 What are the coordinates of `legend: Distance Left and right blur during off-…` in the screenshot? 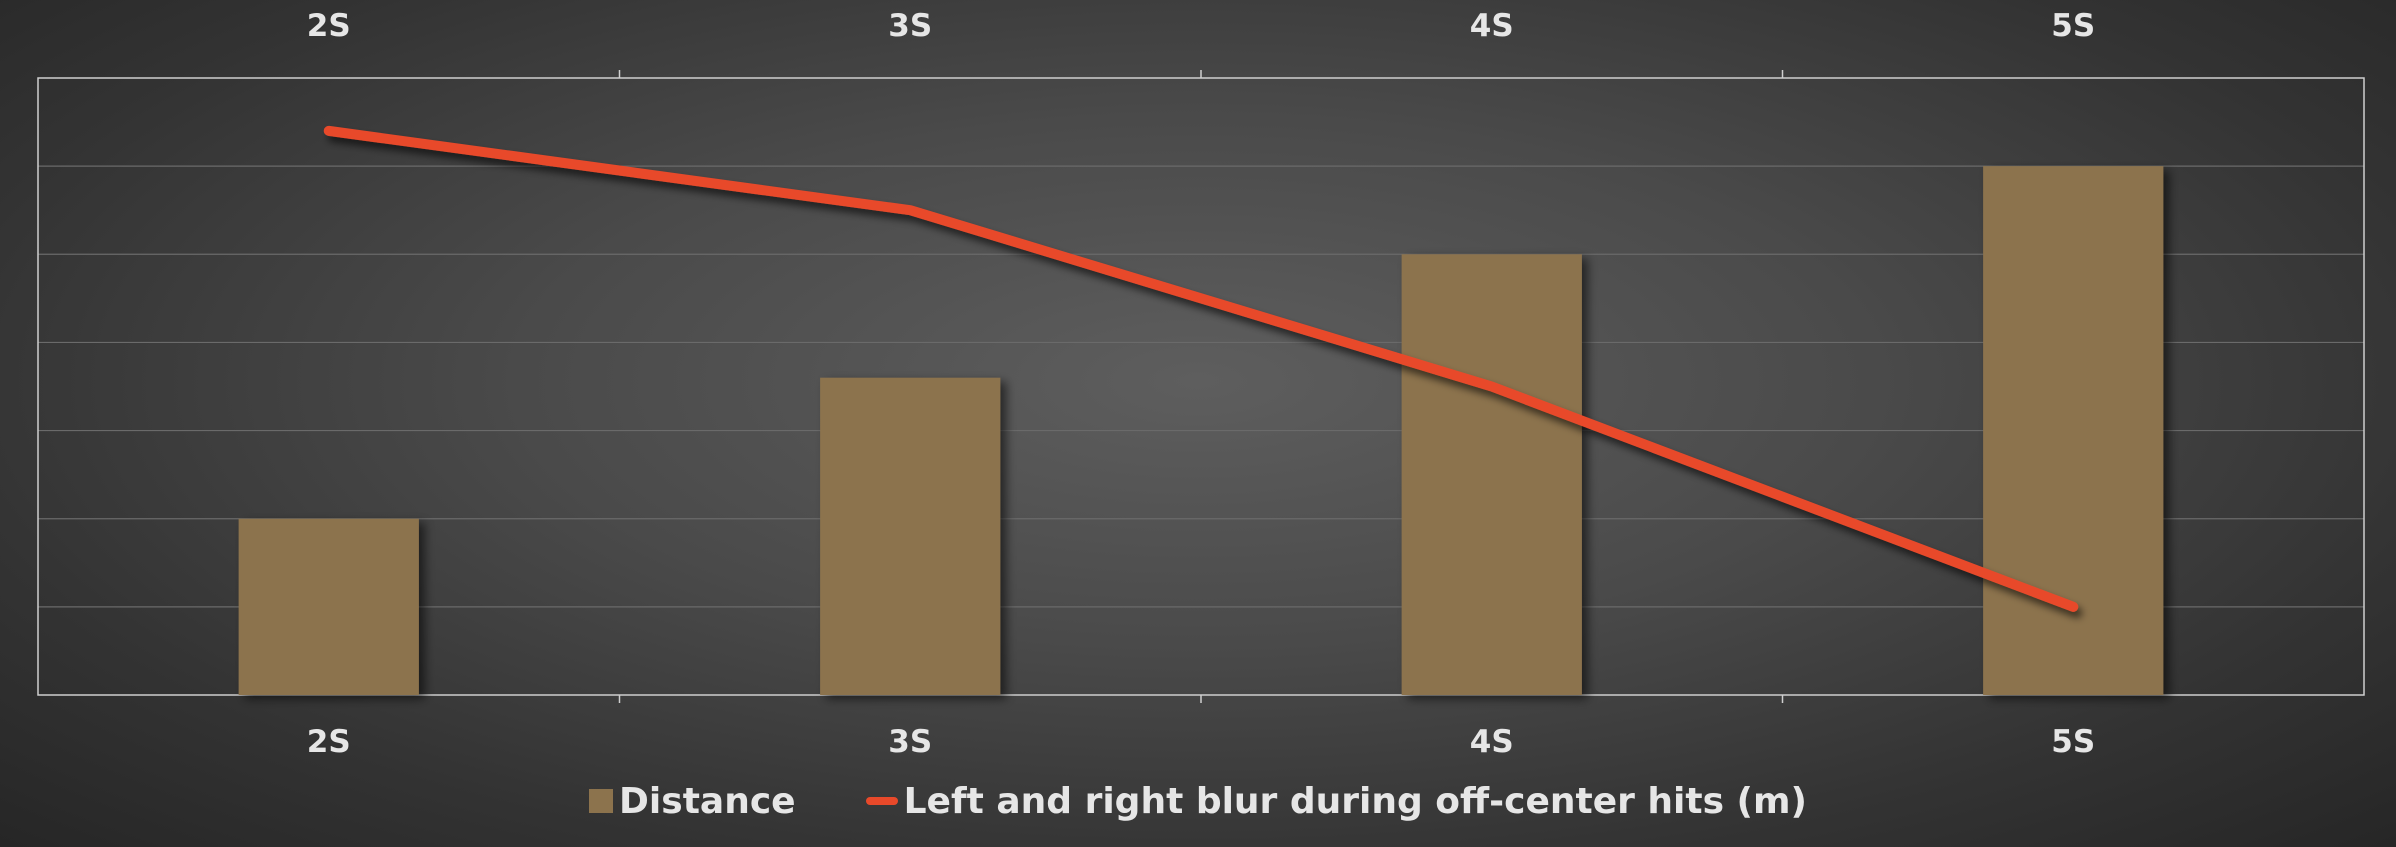 It's located at (1198, 801).